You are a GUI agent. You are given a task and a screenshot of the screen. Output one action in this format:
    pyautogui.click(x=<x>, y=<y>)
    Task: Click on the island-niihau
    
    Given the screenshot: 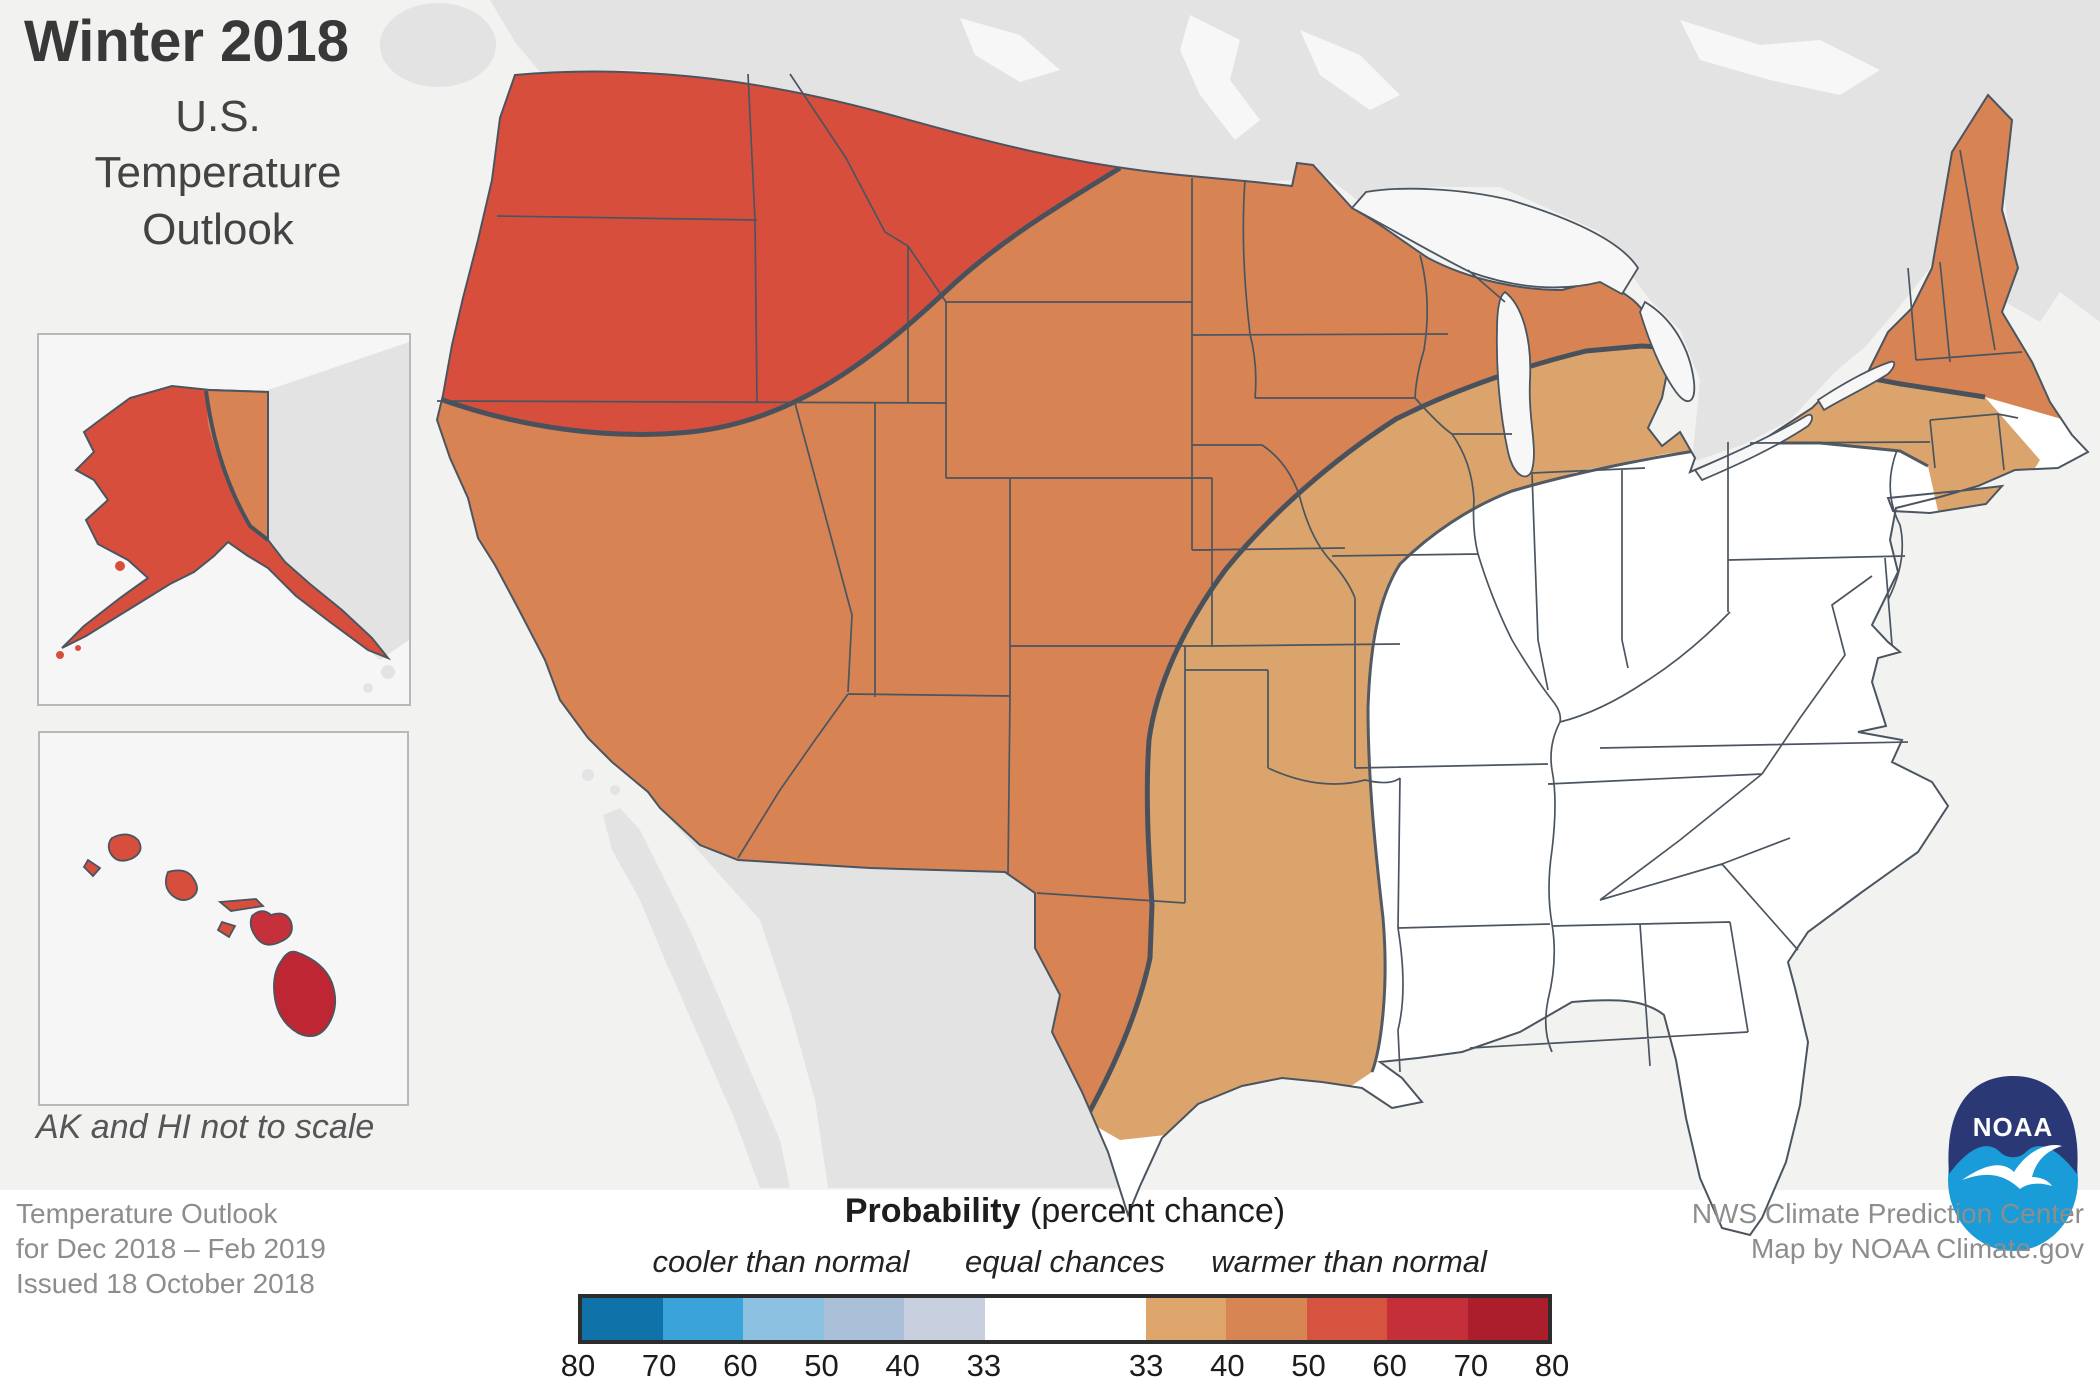 What is the action you would take?
    pyautogui.click(x=92, y=868)
    